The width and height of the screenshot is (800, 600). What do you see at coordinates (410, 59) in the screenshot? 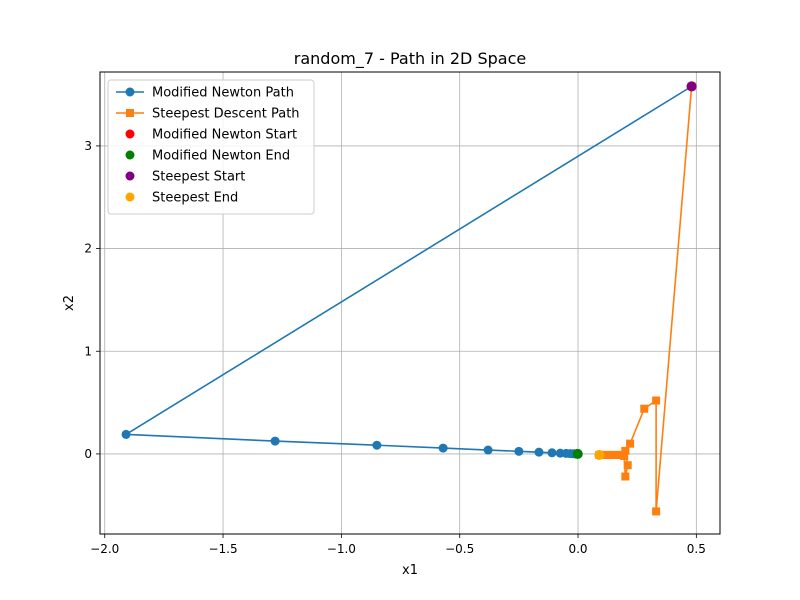
I see `chart-title: random_7 - Path in 2D Space` at bounding box center [410, 59].